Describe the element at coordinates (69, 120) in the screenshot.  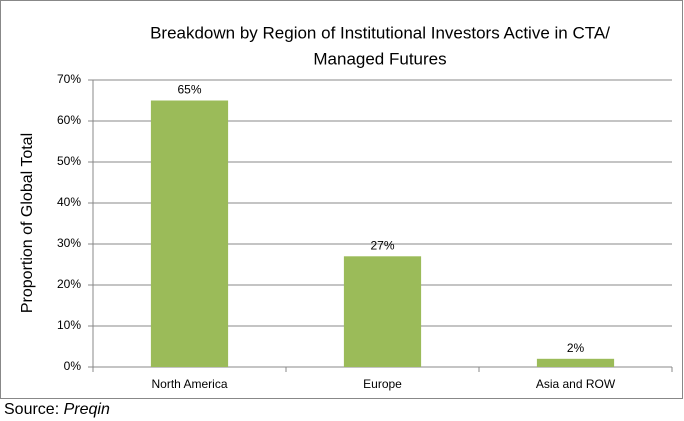
I see `y-tick-label: 60%` at that location.